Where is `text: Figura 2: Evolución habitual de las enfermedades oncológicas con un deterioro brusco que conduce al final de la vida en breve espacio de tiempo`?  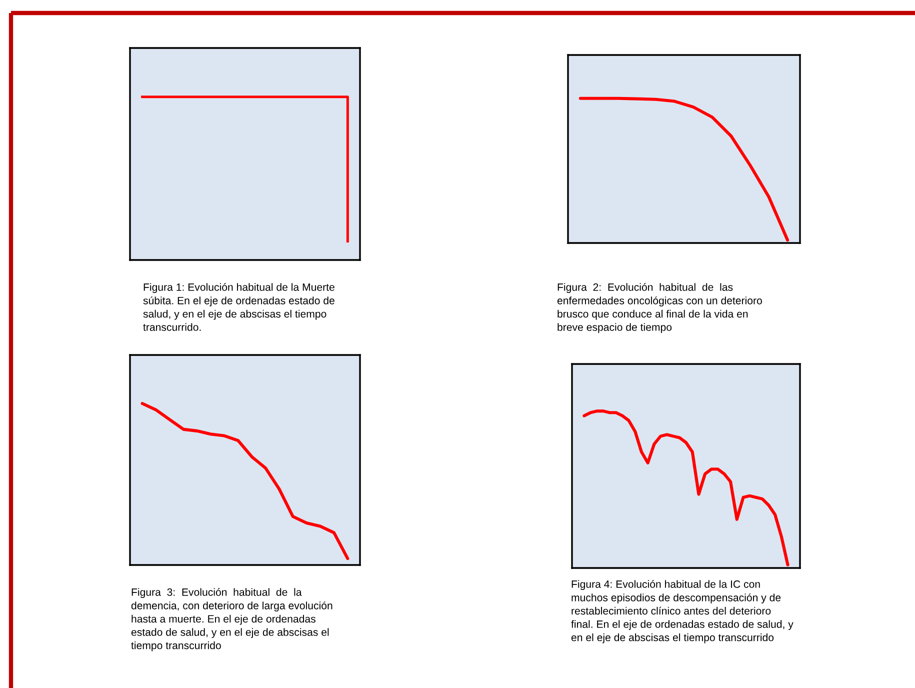
text: Figura 2: Evolución habitual de las enfermedades oncológicas con un deterioro brusco que conduce al final de la vida en breve espacio de tiempo is located at coordinates (659, 308).